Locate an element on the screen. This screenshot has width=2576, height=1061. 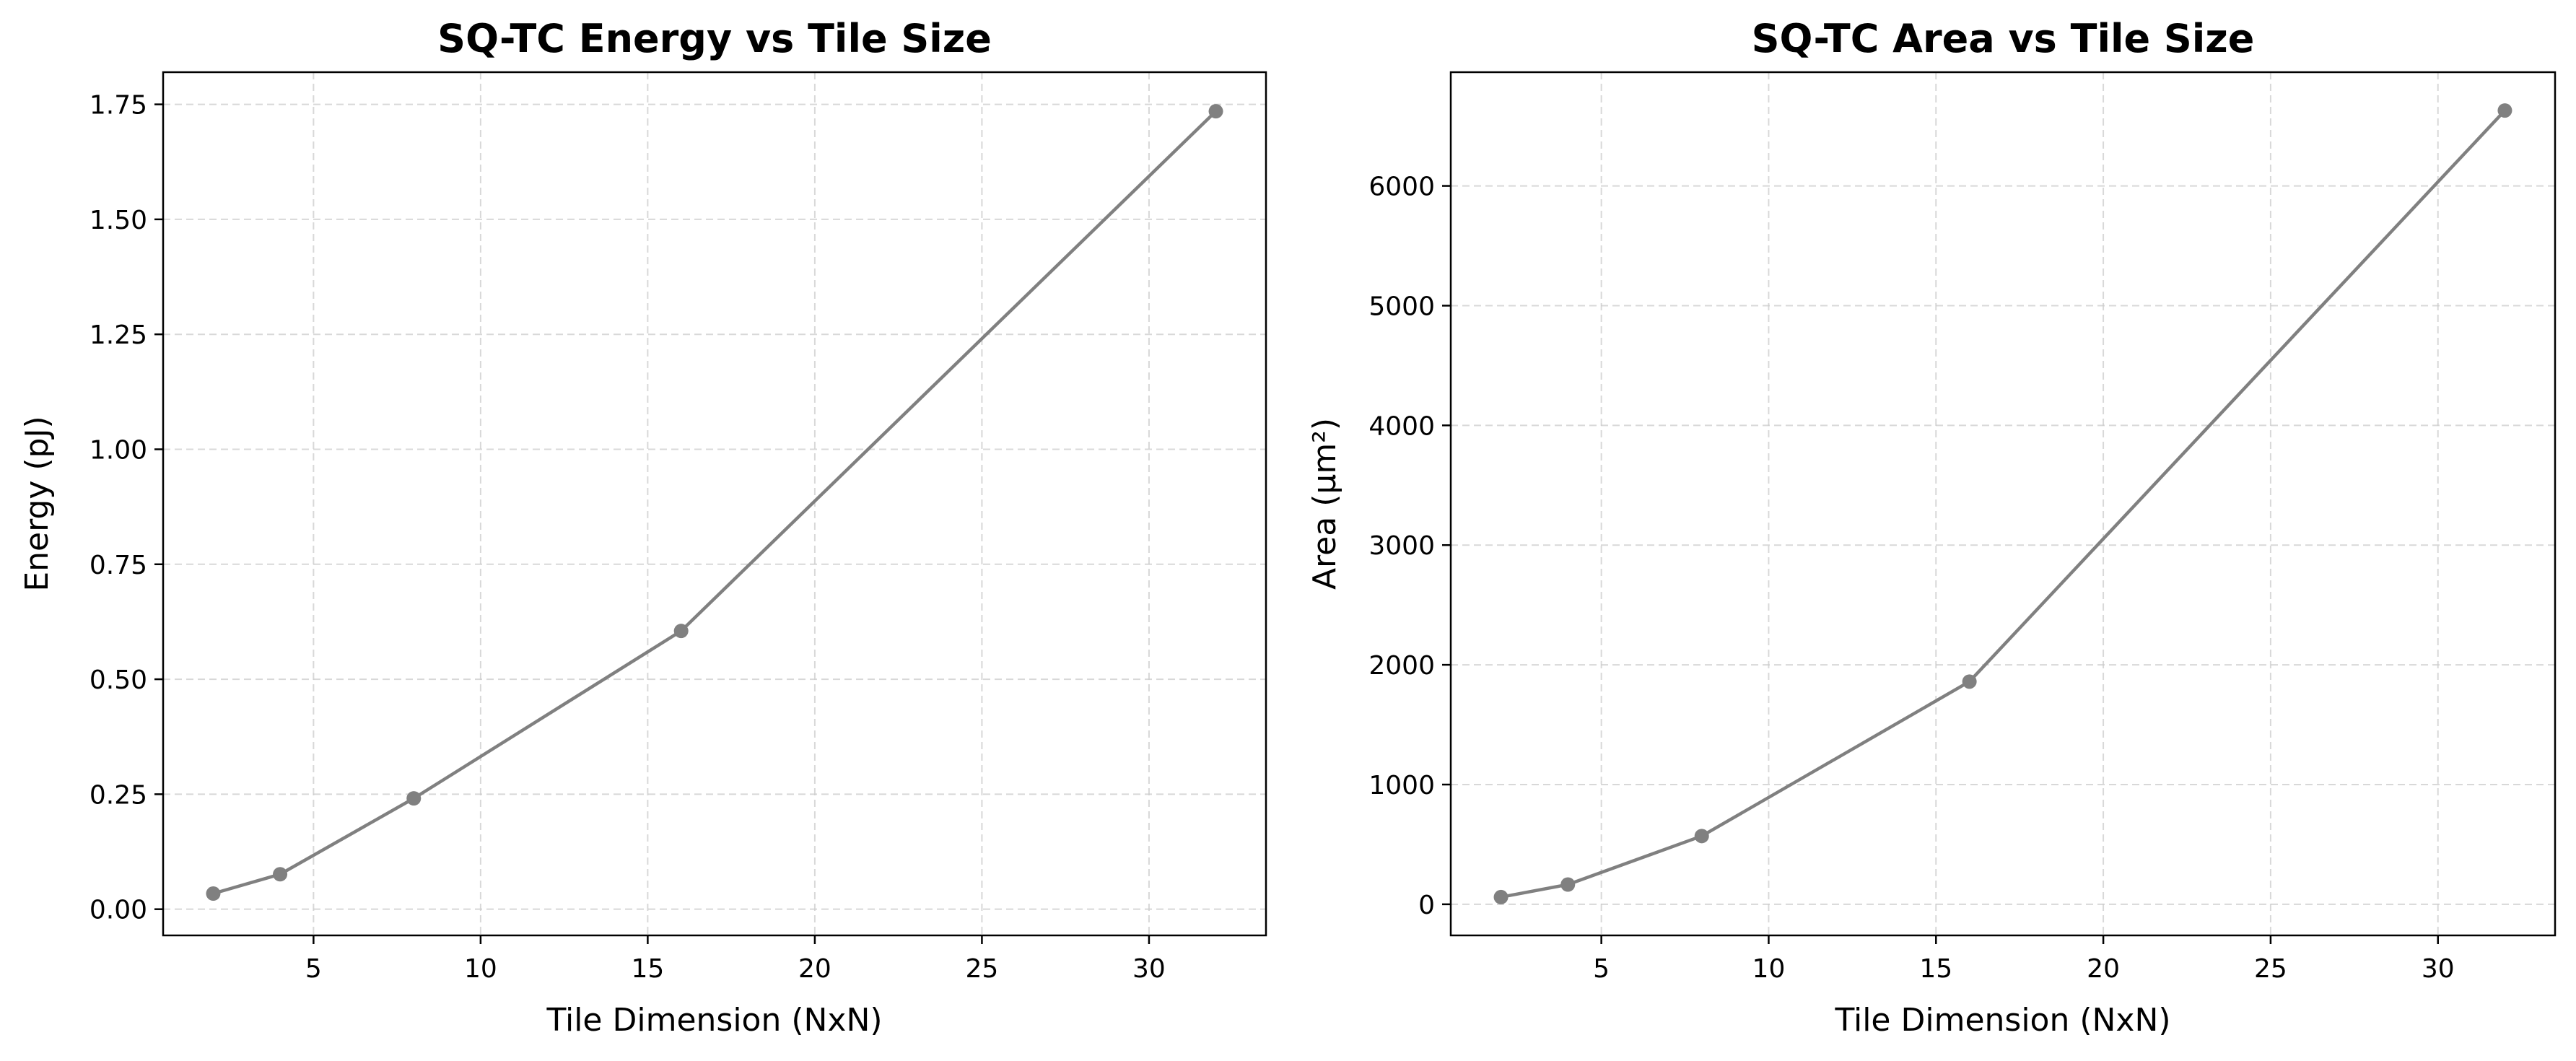
energy-y-axis-label: Energy (pJ) is located at coordinates (37, 503).